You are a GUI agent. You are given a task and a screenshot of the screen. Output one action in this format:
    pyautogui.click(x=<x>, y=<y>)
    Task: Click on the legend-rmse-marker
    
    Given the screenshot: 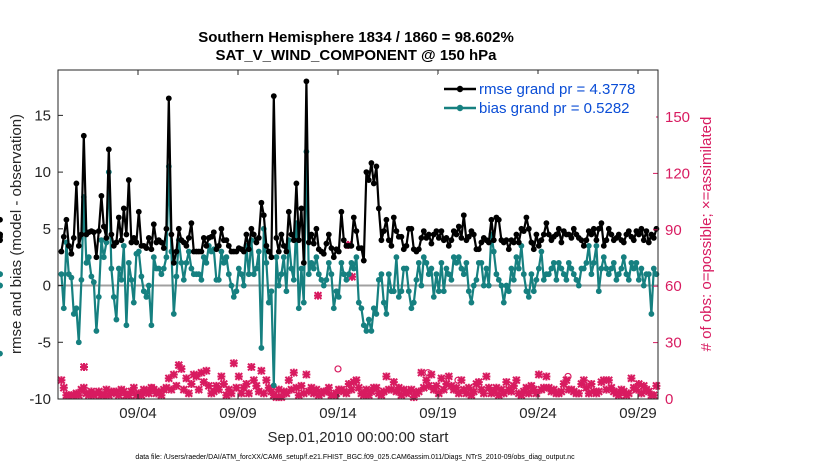 What is the action you would take?
    pyautogui.click(x=460, y=89)
    